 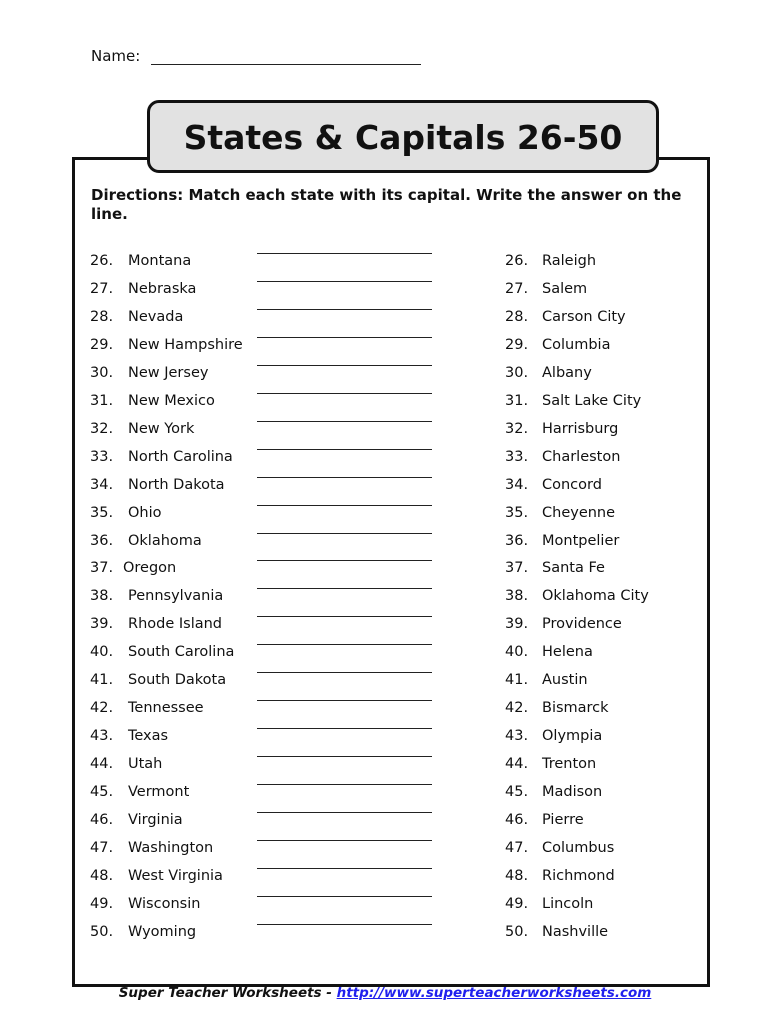 What do you see at coordinates (517, 652) in the screenshot?
I see `capital-number: 40.` at bounding box center [517, 652].